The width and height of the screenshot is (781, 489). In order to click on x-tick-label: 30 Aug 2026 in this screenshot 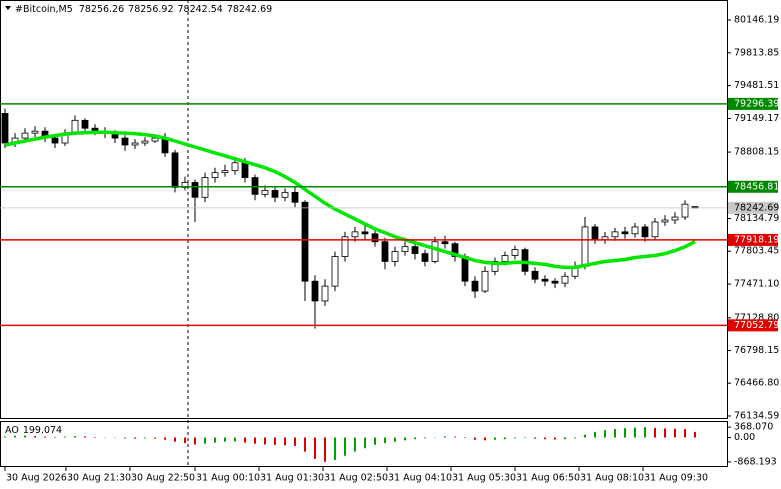, I will do `click(36, 478)`.